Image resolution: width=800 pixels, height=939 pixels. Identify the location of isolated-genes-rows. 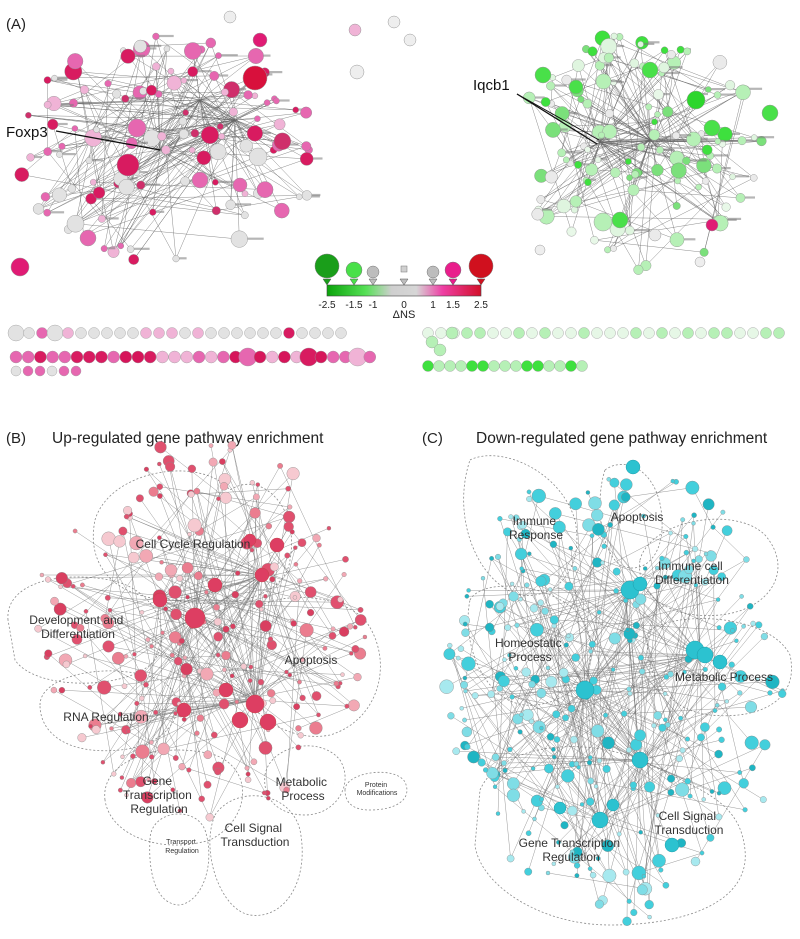
(396, 350).